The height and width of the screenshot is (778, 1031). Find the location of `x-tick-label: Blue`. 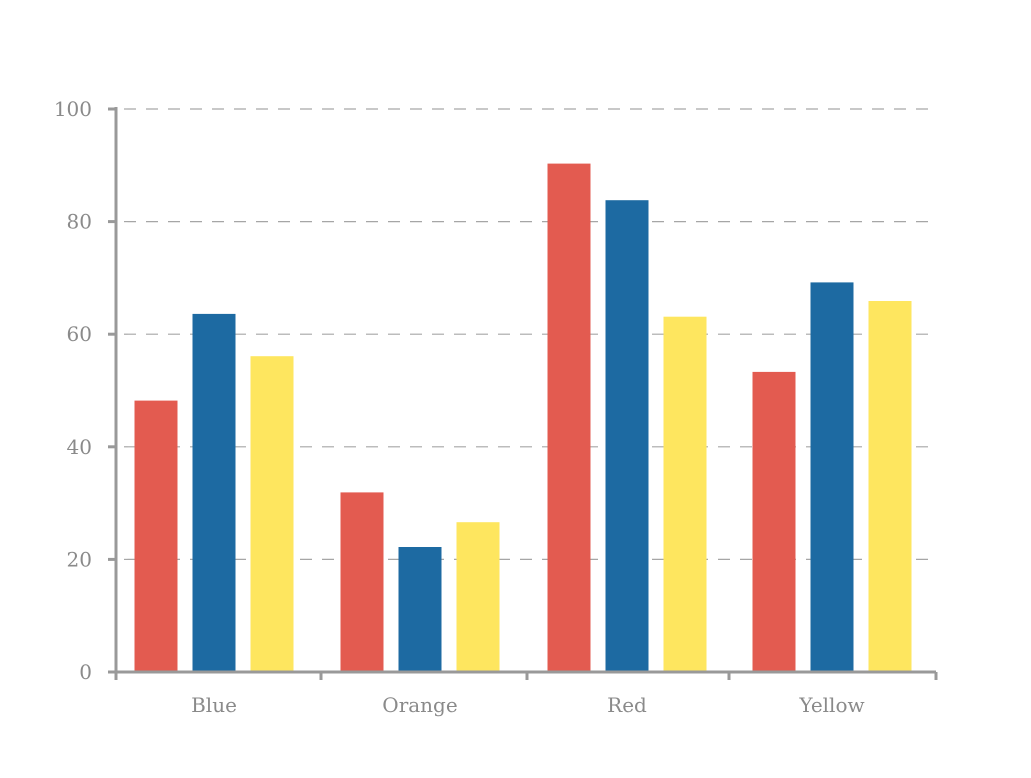

x-tick-label: Blue is located at coordinates (214, 705).